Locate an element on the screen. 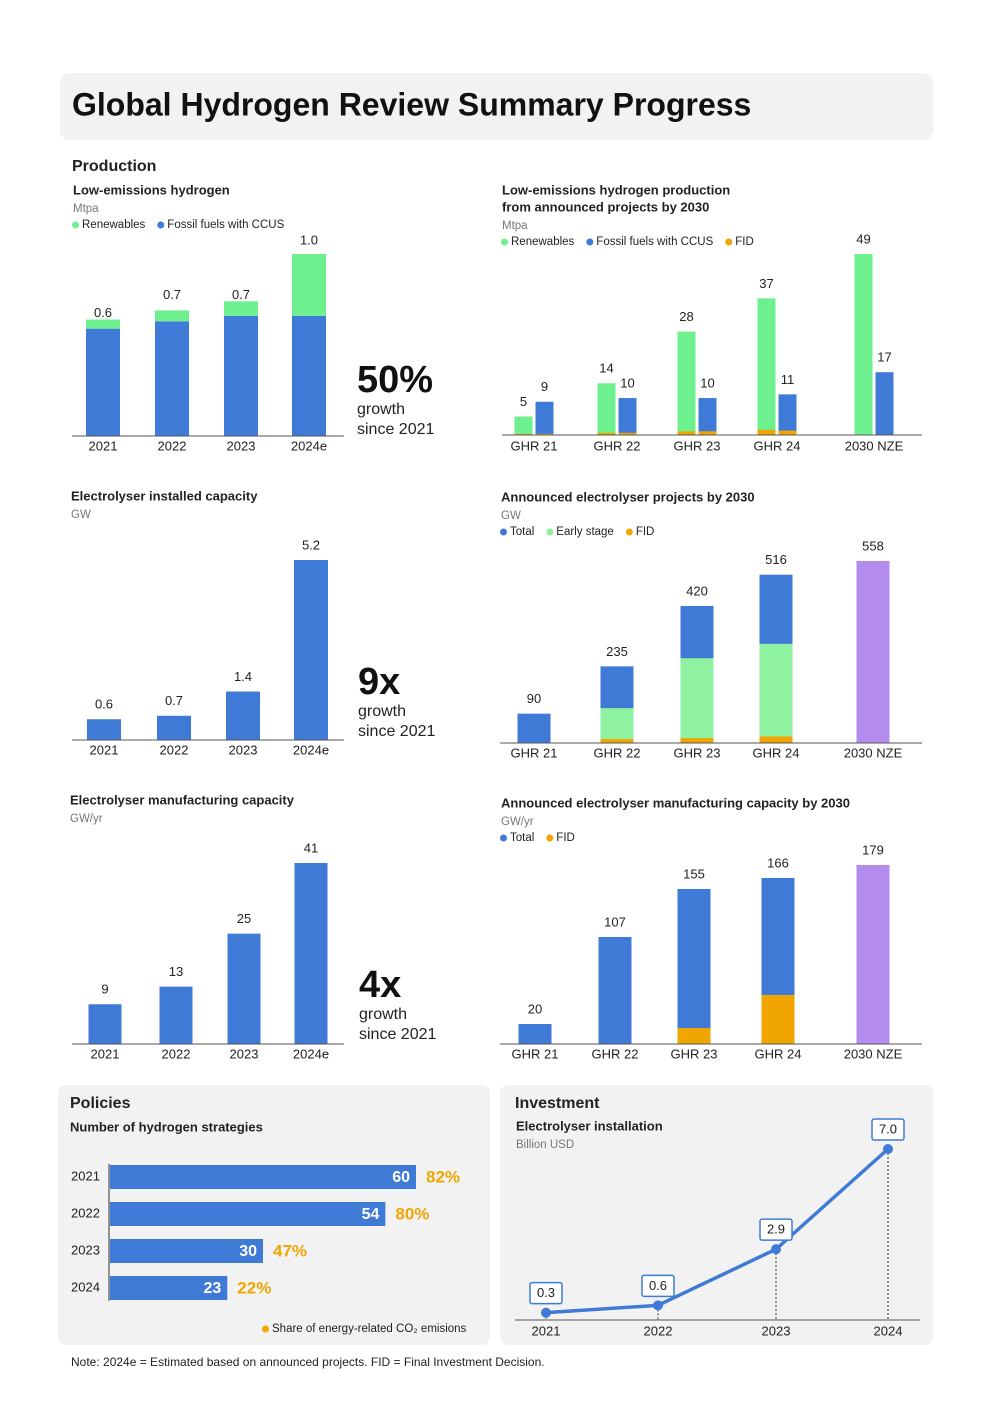 This screenshot has height=1403, width=992. value-label: 49 is located at coordinates (863, 238).